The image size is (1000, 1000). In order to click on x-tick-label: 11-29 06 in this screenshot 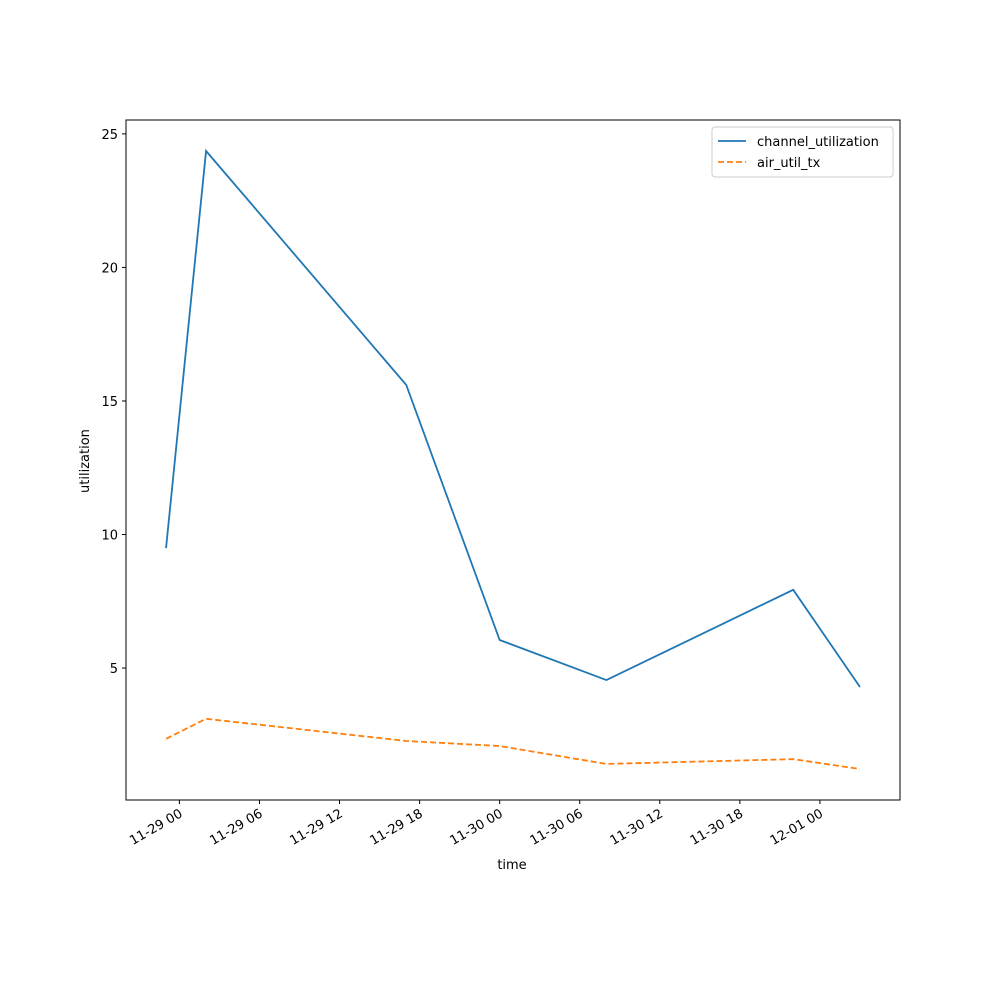, I will do `click(236, 827)`.